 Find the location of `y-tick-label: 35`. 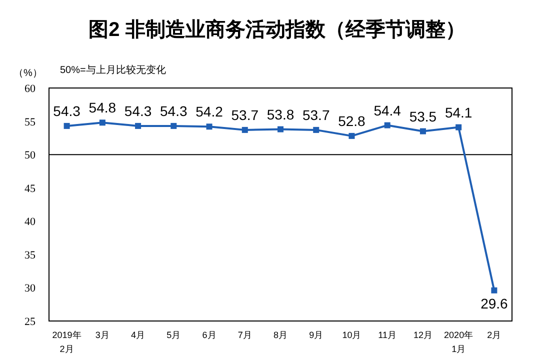

y-tick-label: 35 is located at coordinates (30, 255).